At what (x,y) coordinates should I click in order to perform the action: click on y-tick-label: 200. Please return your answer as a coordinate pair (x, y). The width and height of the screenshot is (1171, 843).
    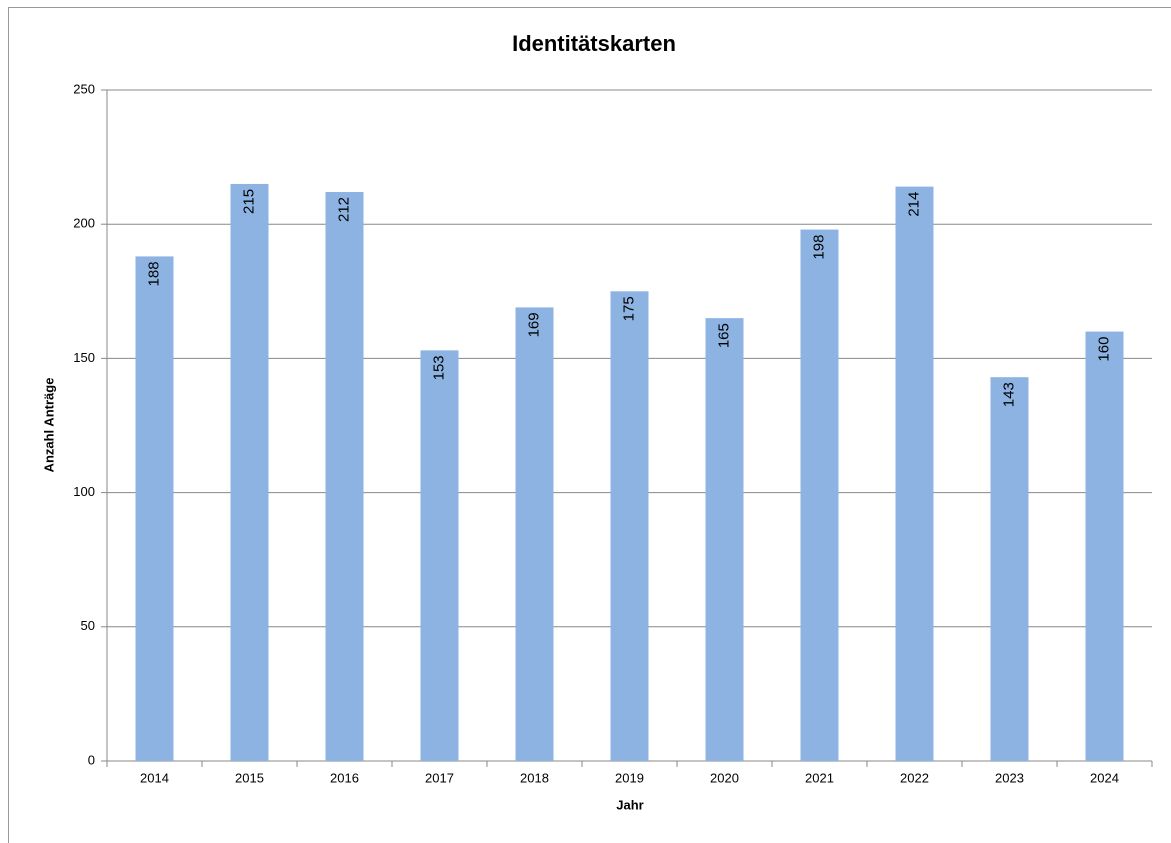
    Looking at the image, I should click on (84, 223).